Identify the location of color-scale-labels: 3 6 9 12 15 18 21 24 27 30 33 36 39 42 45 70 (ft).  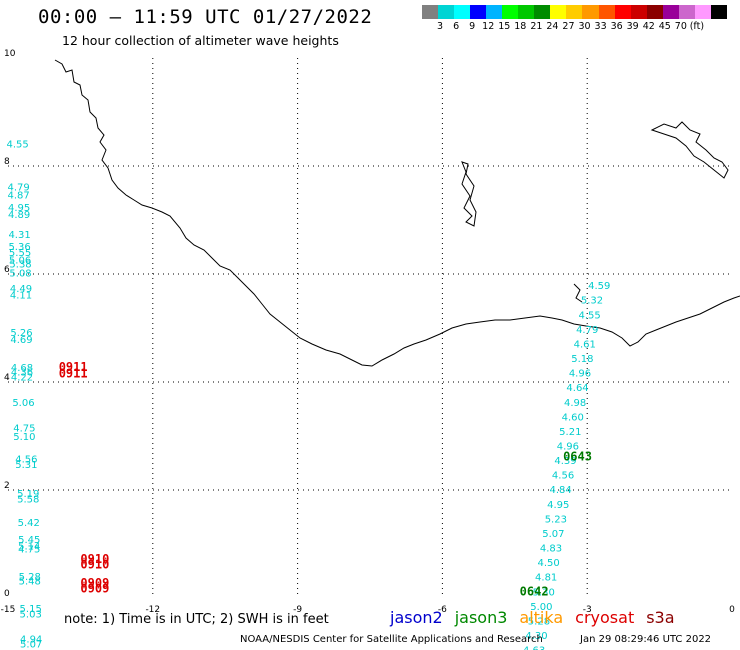
(581, 27).